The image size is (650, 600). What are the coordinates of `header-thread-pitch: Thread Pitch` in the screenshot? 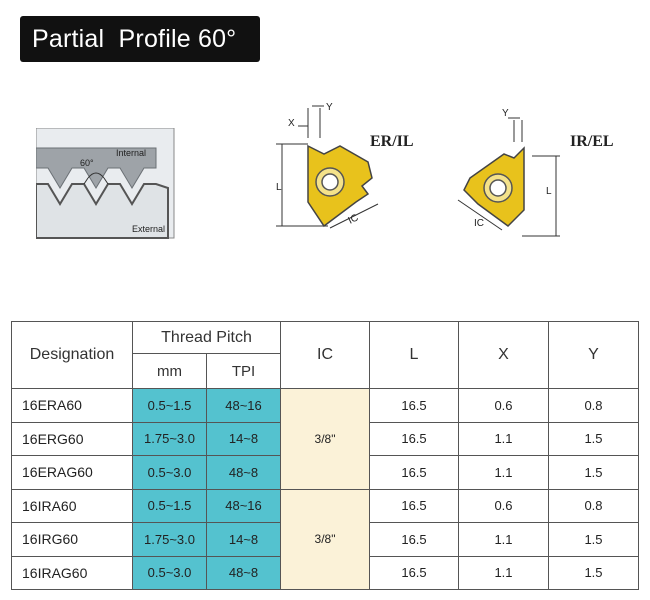 It's located at (206, 337).